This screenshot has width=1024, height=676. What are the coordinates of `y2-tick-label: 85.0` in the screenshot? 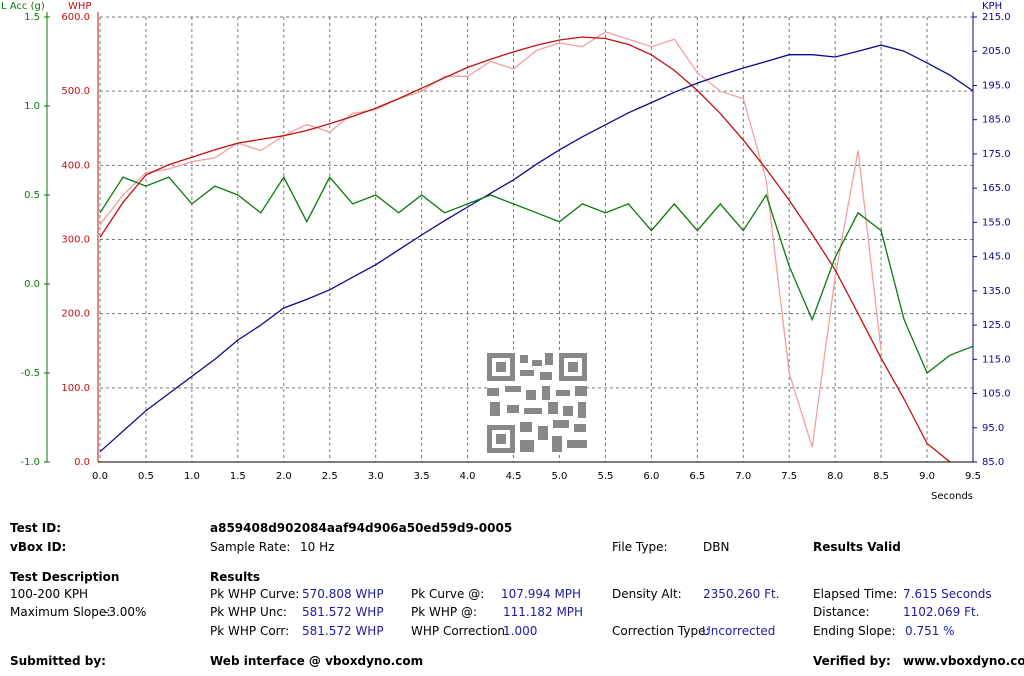 It's located at (993, 462).